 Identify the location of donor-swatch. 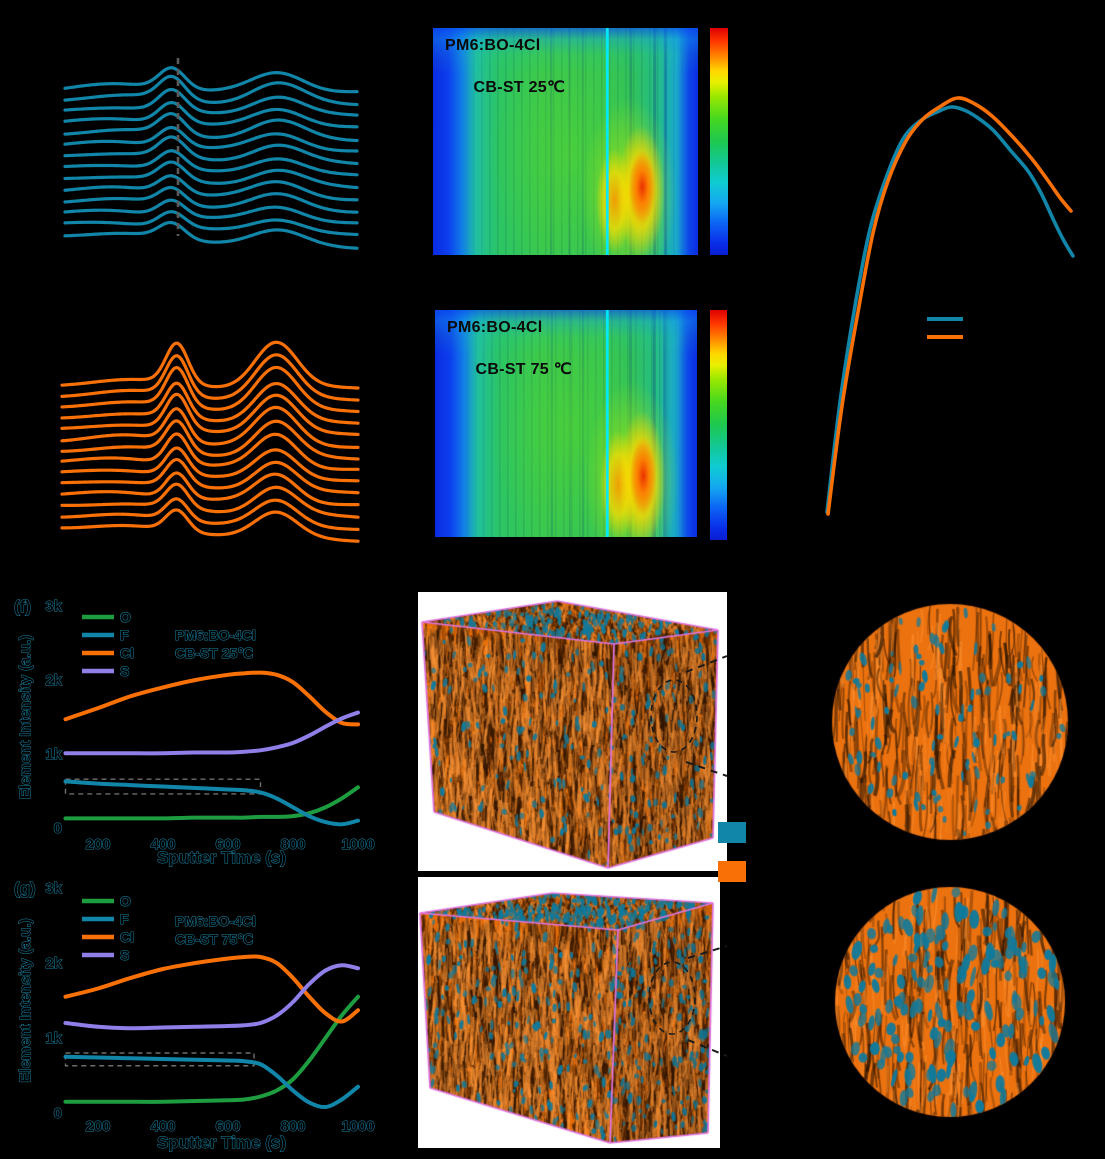
(732, 871).